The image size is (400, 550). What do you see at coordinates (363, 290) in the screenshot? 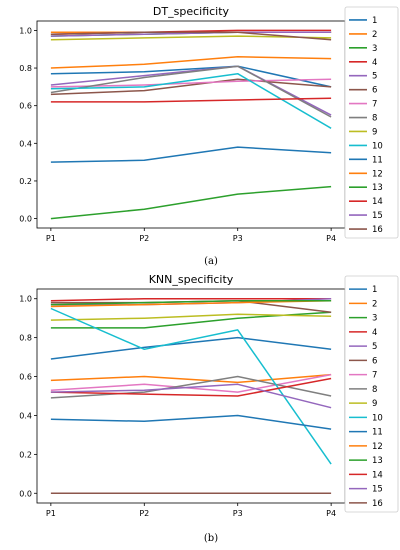
I see `legend-item-1: 1` at bounding box center [363, 290].